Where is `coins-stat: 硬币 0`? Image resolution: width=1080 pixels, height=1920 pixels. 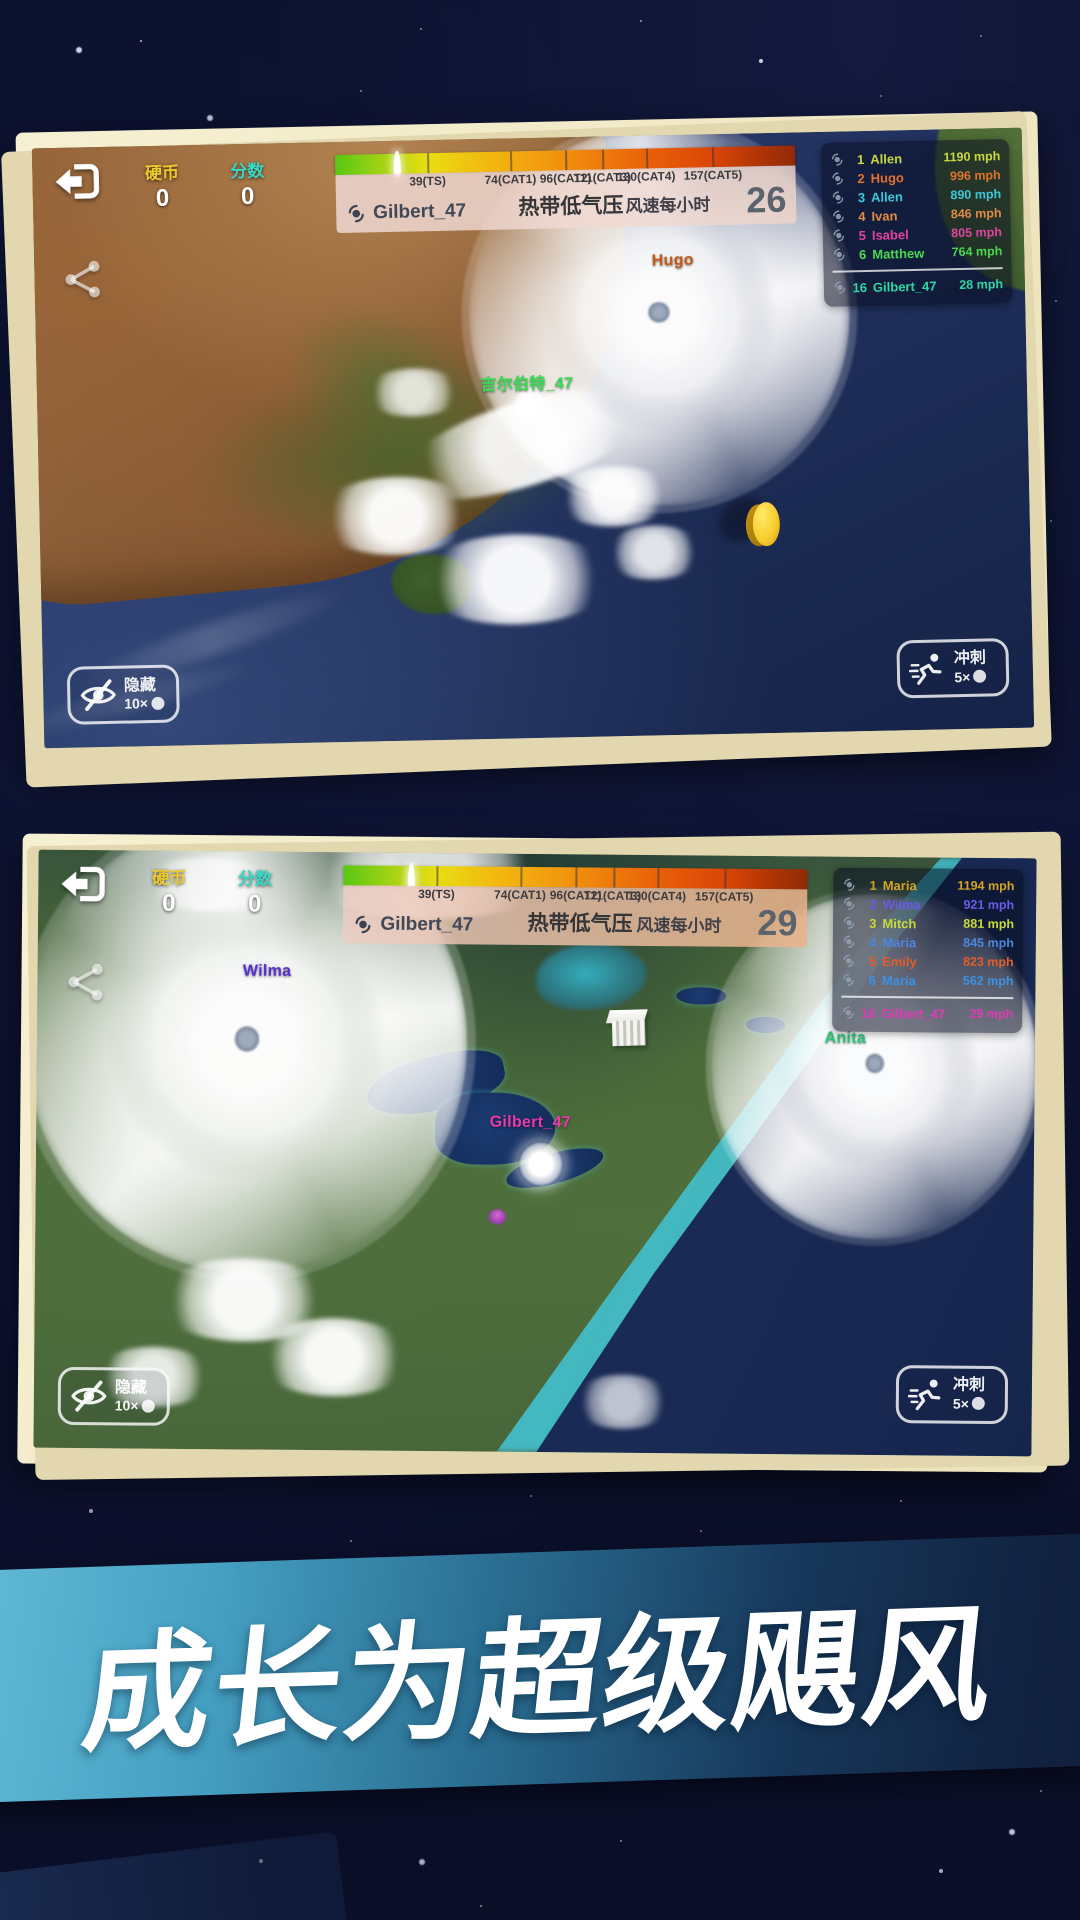
coins-stat: 硬币 0 is located at coordinates (162, 186).